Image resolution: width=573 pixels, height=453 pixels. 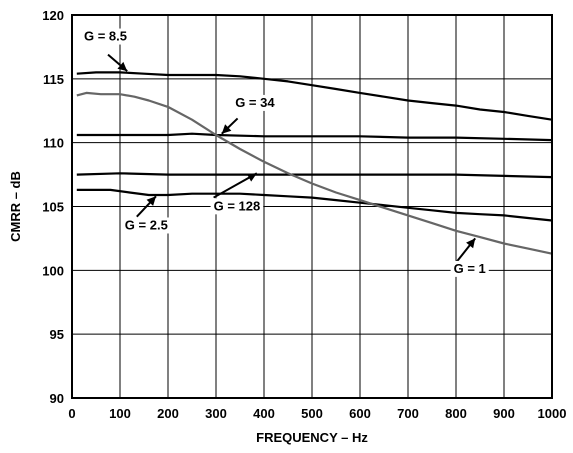 I want to click on y-tick-label: 110, so click(x=53, y=143).